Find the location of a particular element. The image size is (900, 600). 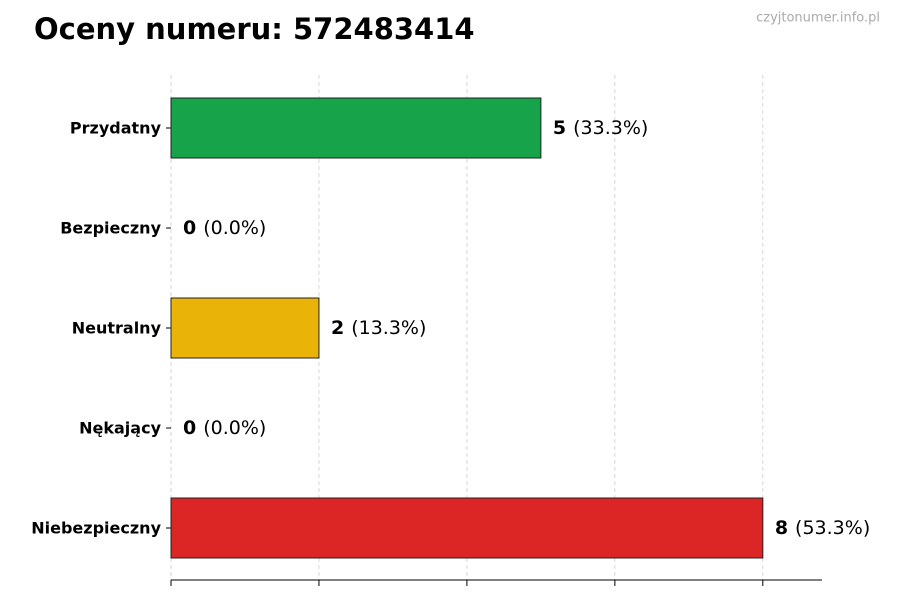

value-label: 5 (33.3%) is located at coordinates (600, 128).